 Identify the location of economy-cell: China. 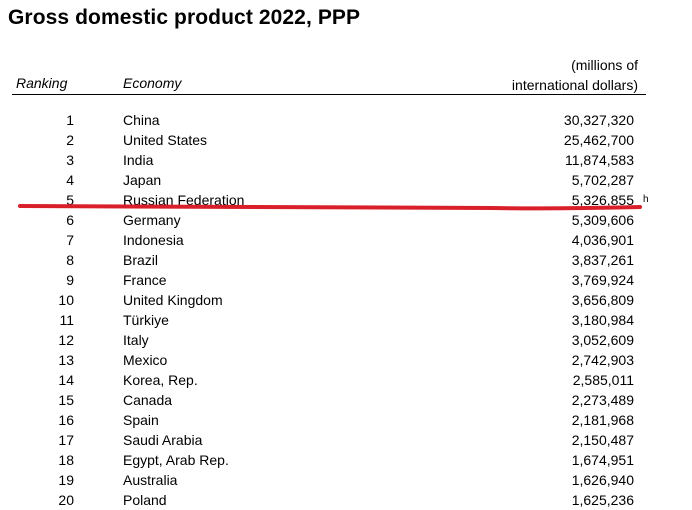
(141, 120).